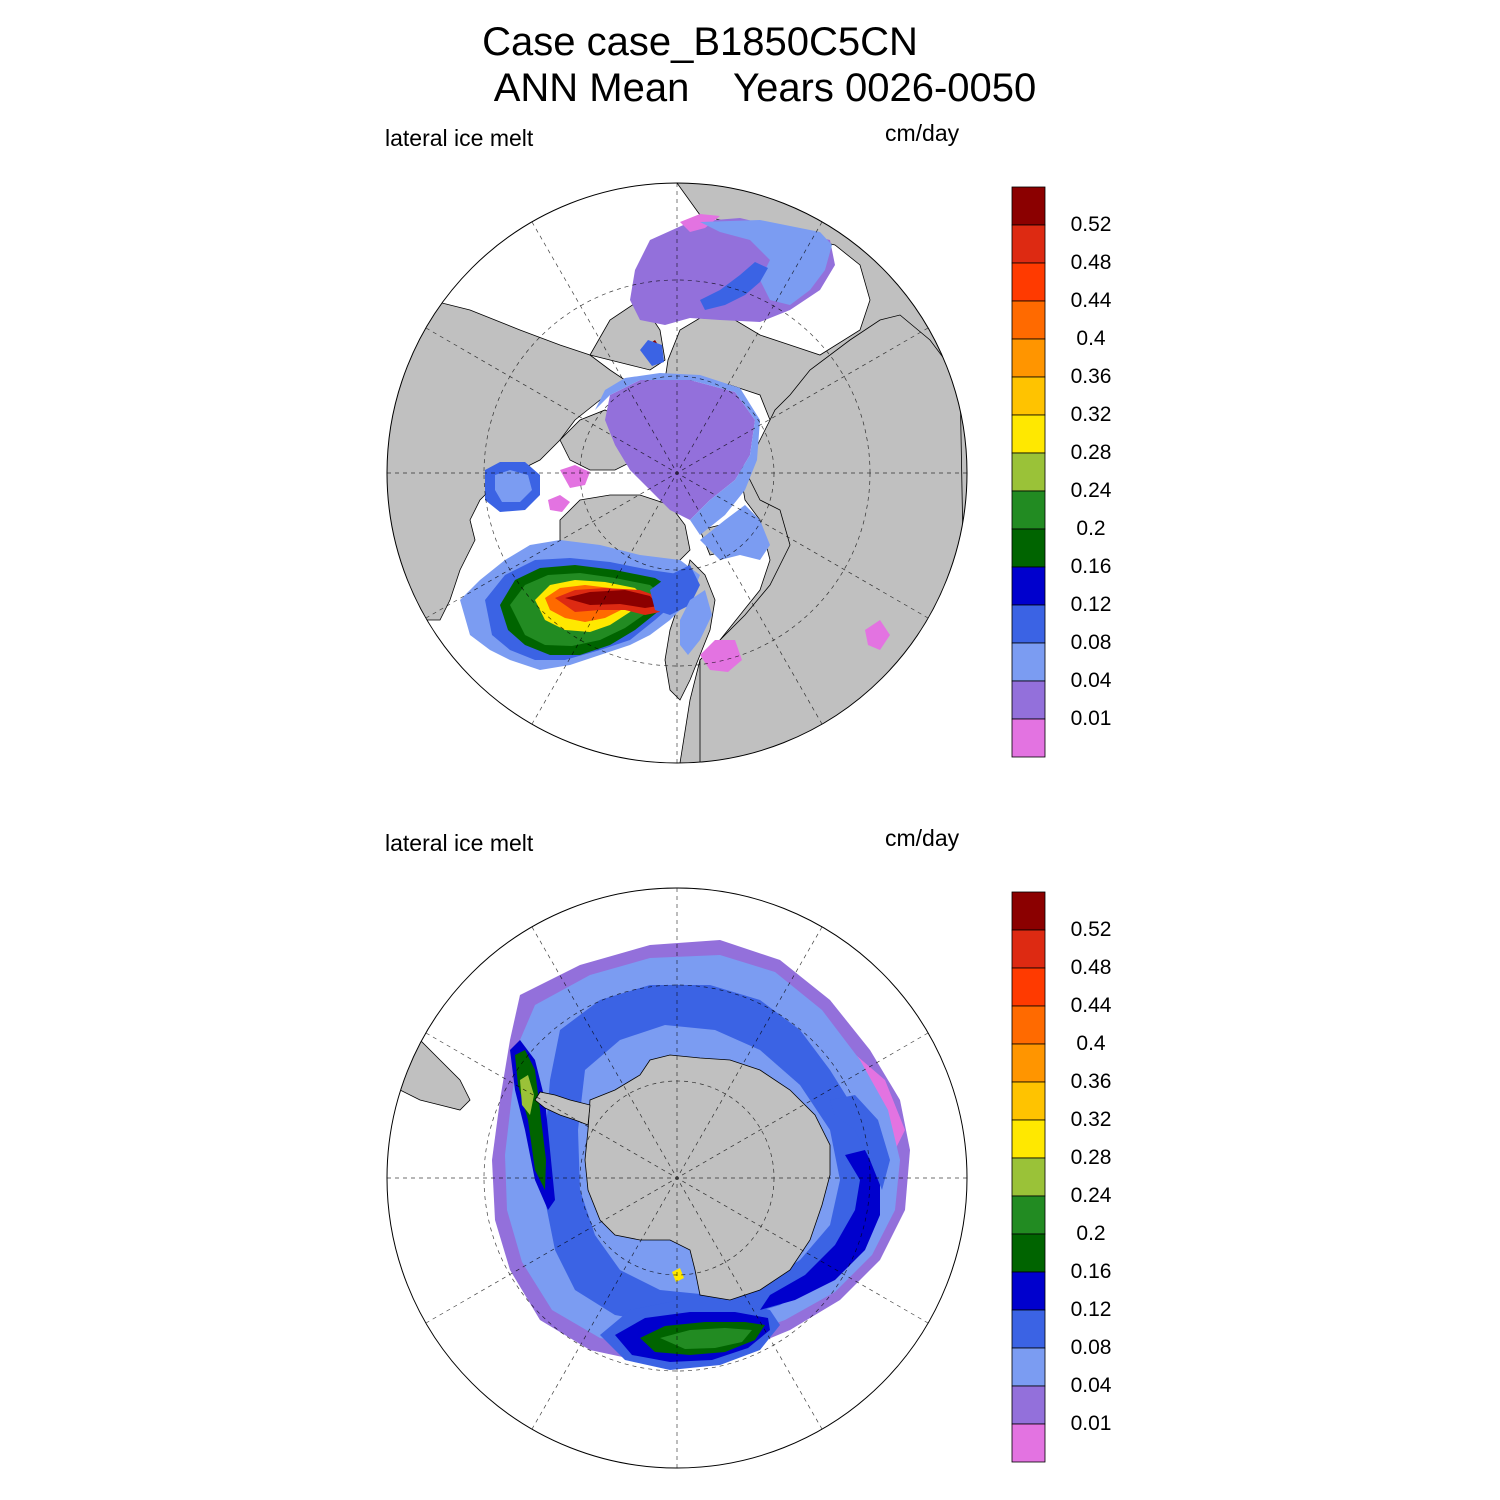 The height and width of the screenshot is (1500, 1500). I want to click on north-land-north-america, so click(506, 460).